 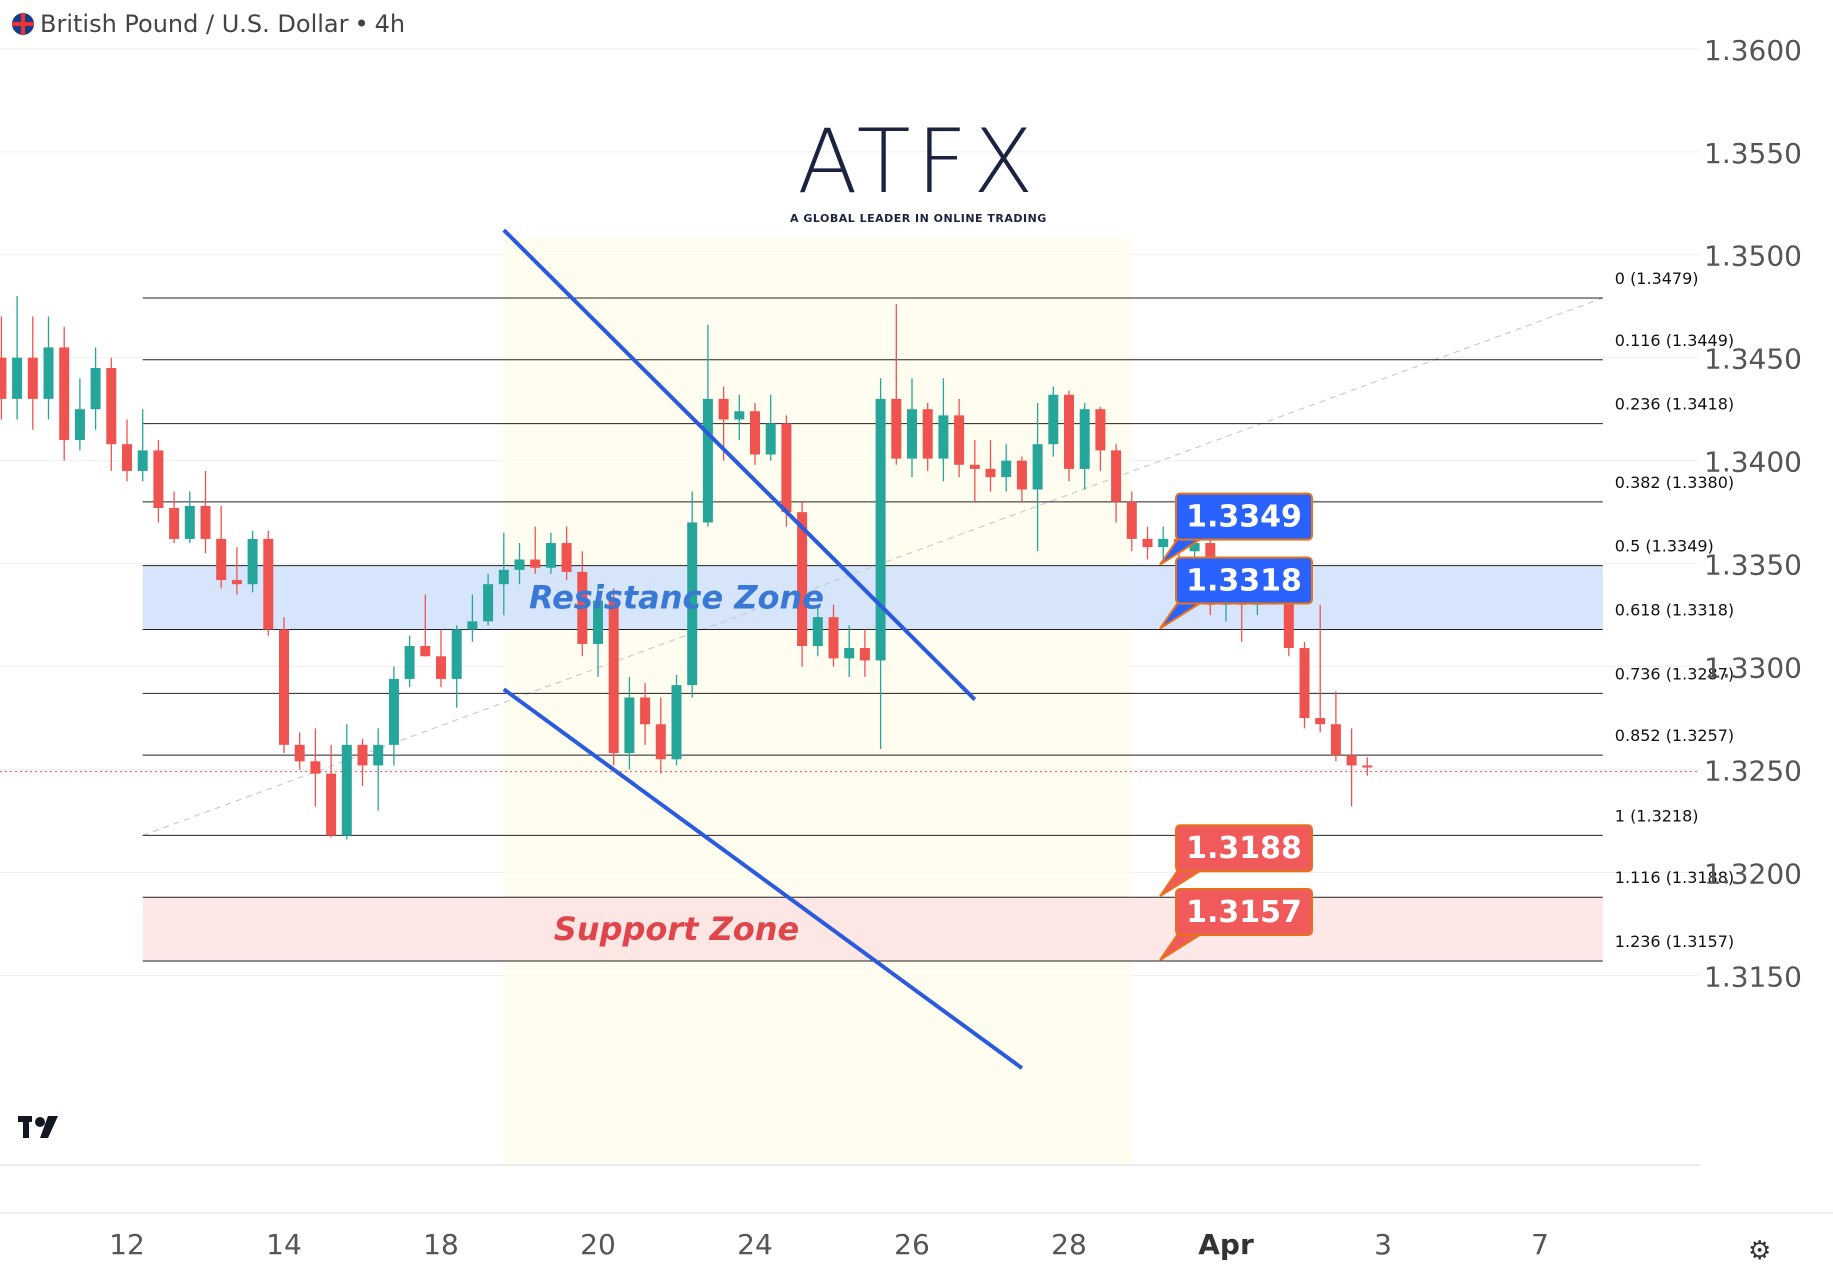 I want to click on y-tick-label: 1.3300, so click(x=1753, y=668).